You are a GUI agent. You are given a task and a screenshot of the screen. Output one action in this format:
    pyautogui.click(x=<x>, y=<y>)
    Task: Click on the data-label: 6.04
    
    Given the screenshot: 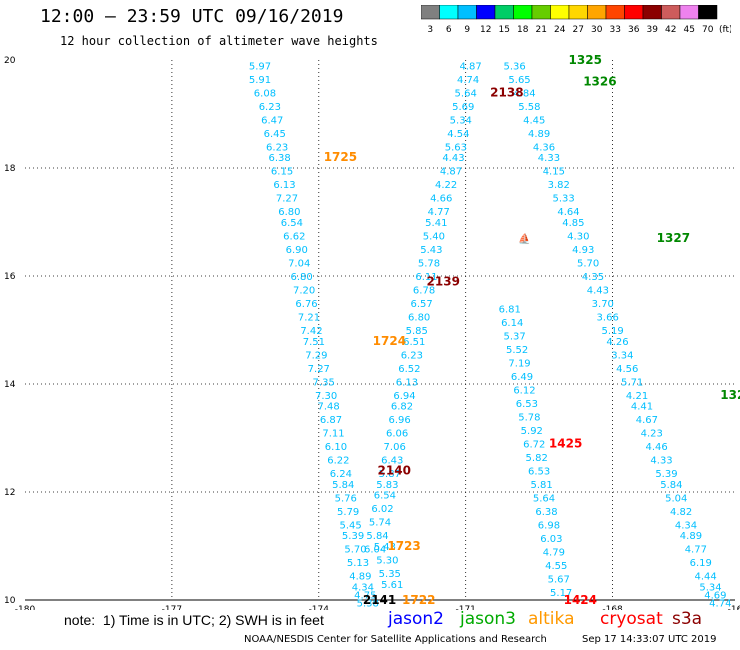 What is the action you would take?
    pyautogui.click(x=375, y=550)
    